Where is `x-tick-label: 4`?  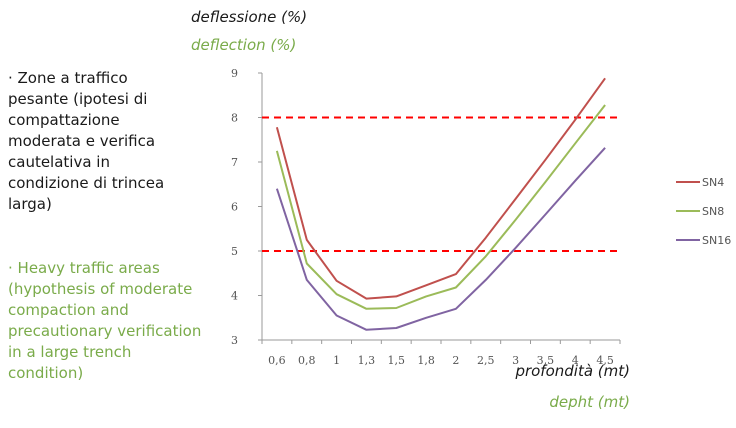 x-tick-label: 4 is located at coordinates (575, 360).